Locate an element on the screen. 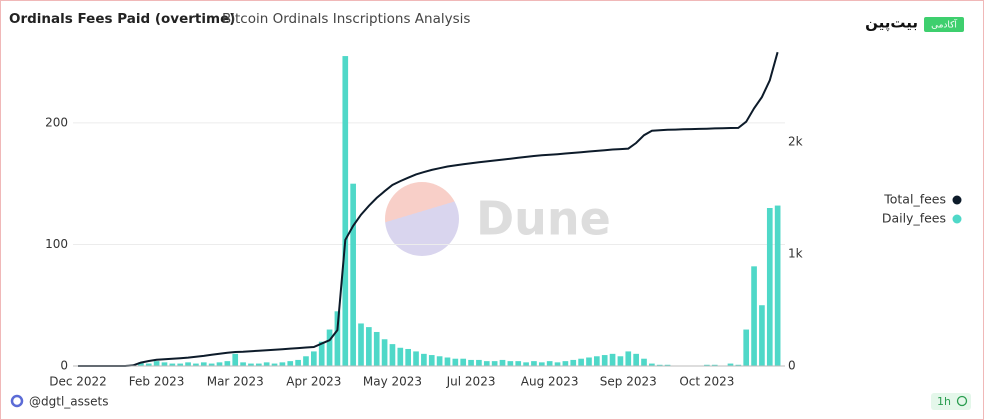  author: @dgtl_assets is located at coordinates (68, 402).